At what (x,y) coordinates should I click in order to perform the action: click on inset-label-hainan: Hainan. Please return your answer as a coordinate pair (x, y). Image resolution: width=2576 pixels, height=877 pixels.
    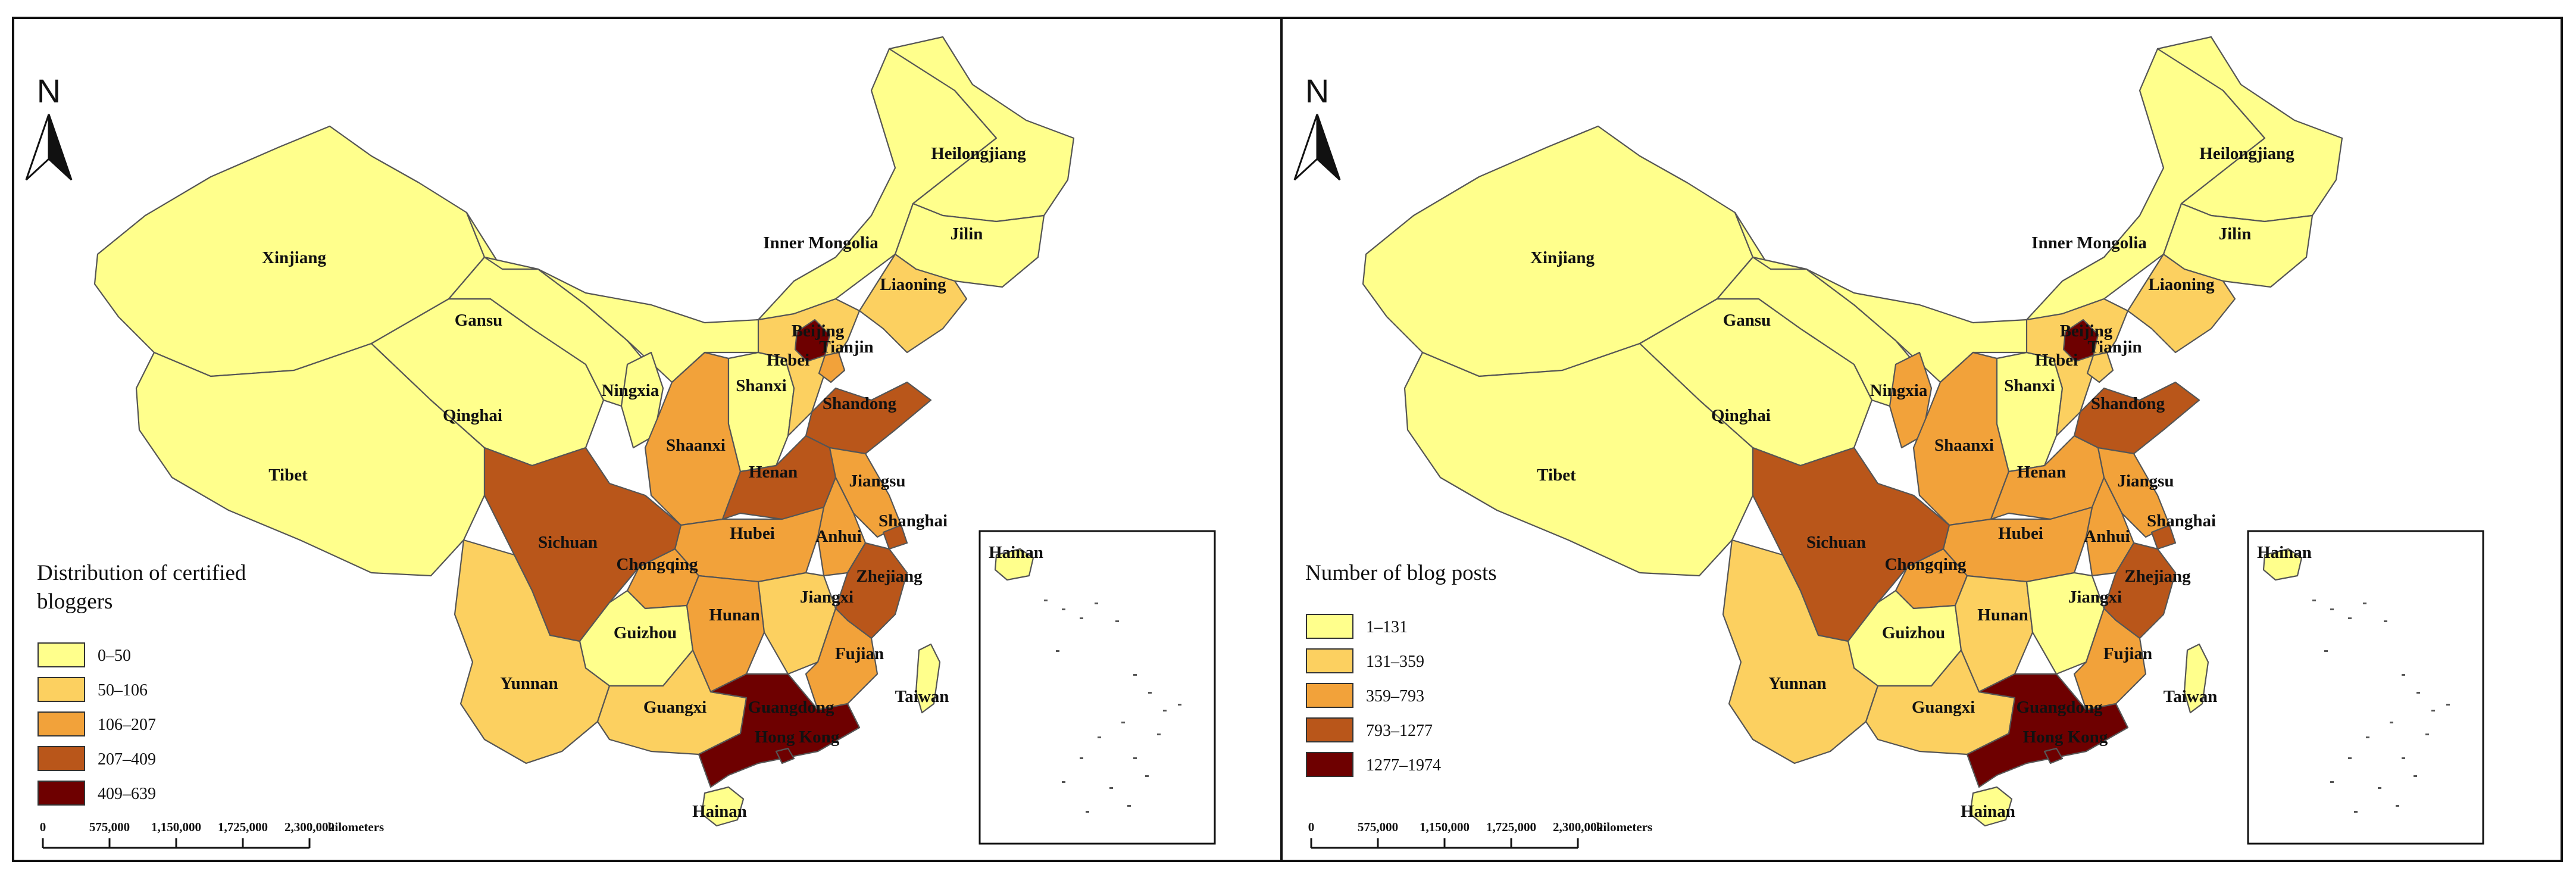
    Looking at the image, I should click on (2284, 552).